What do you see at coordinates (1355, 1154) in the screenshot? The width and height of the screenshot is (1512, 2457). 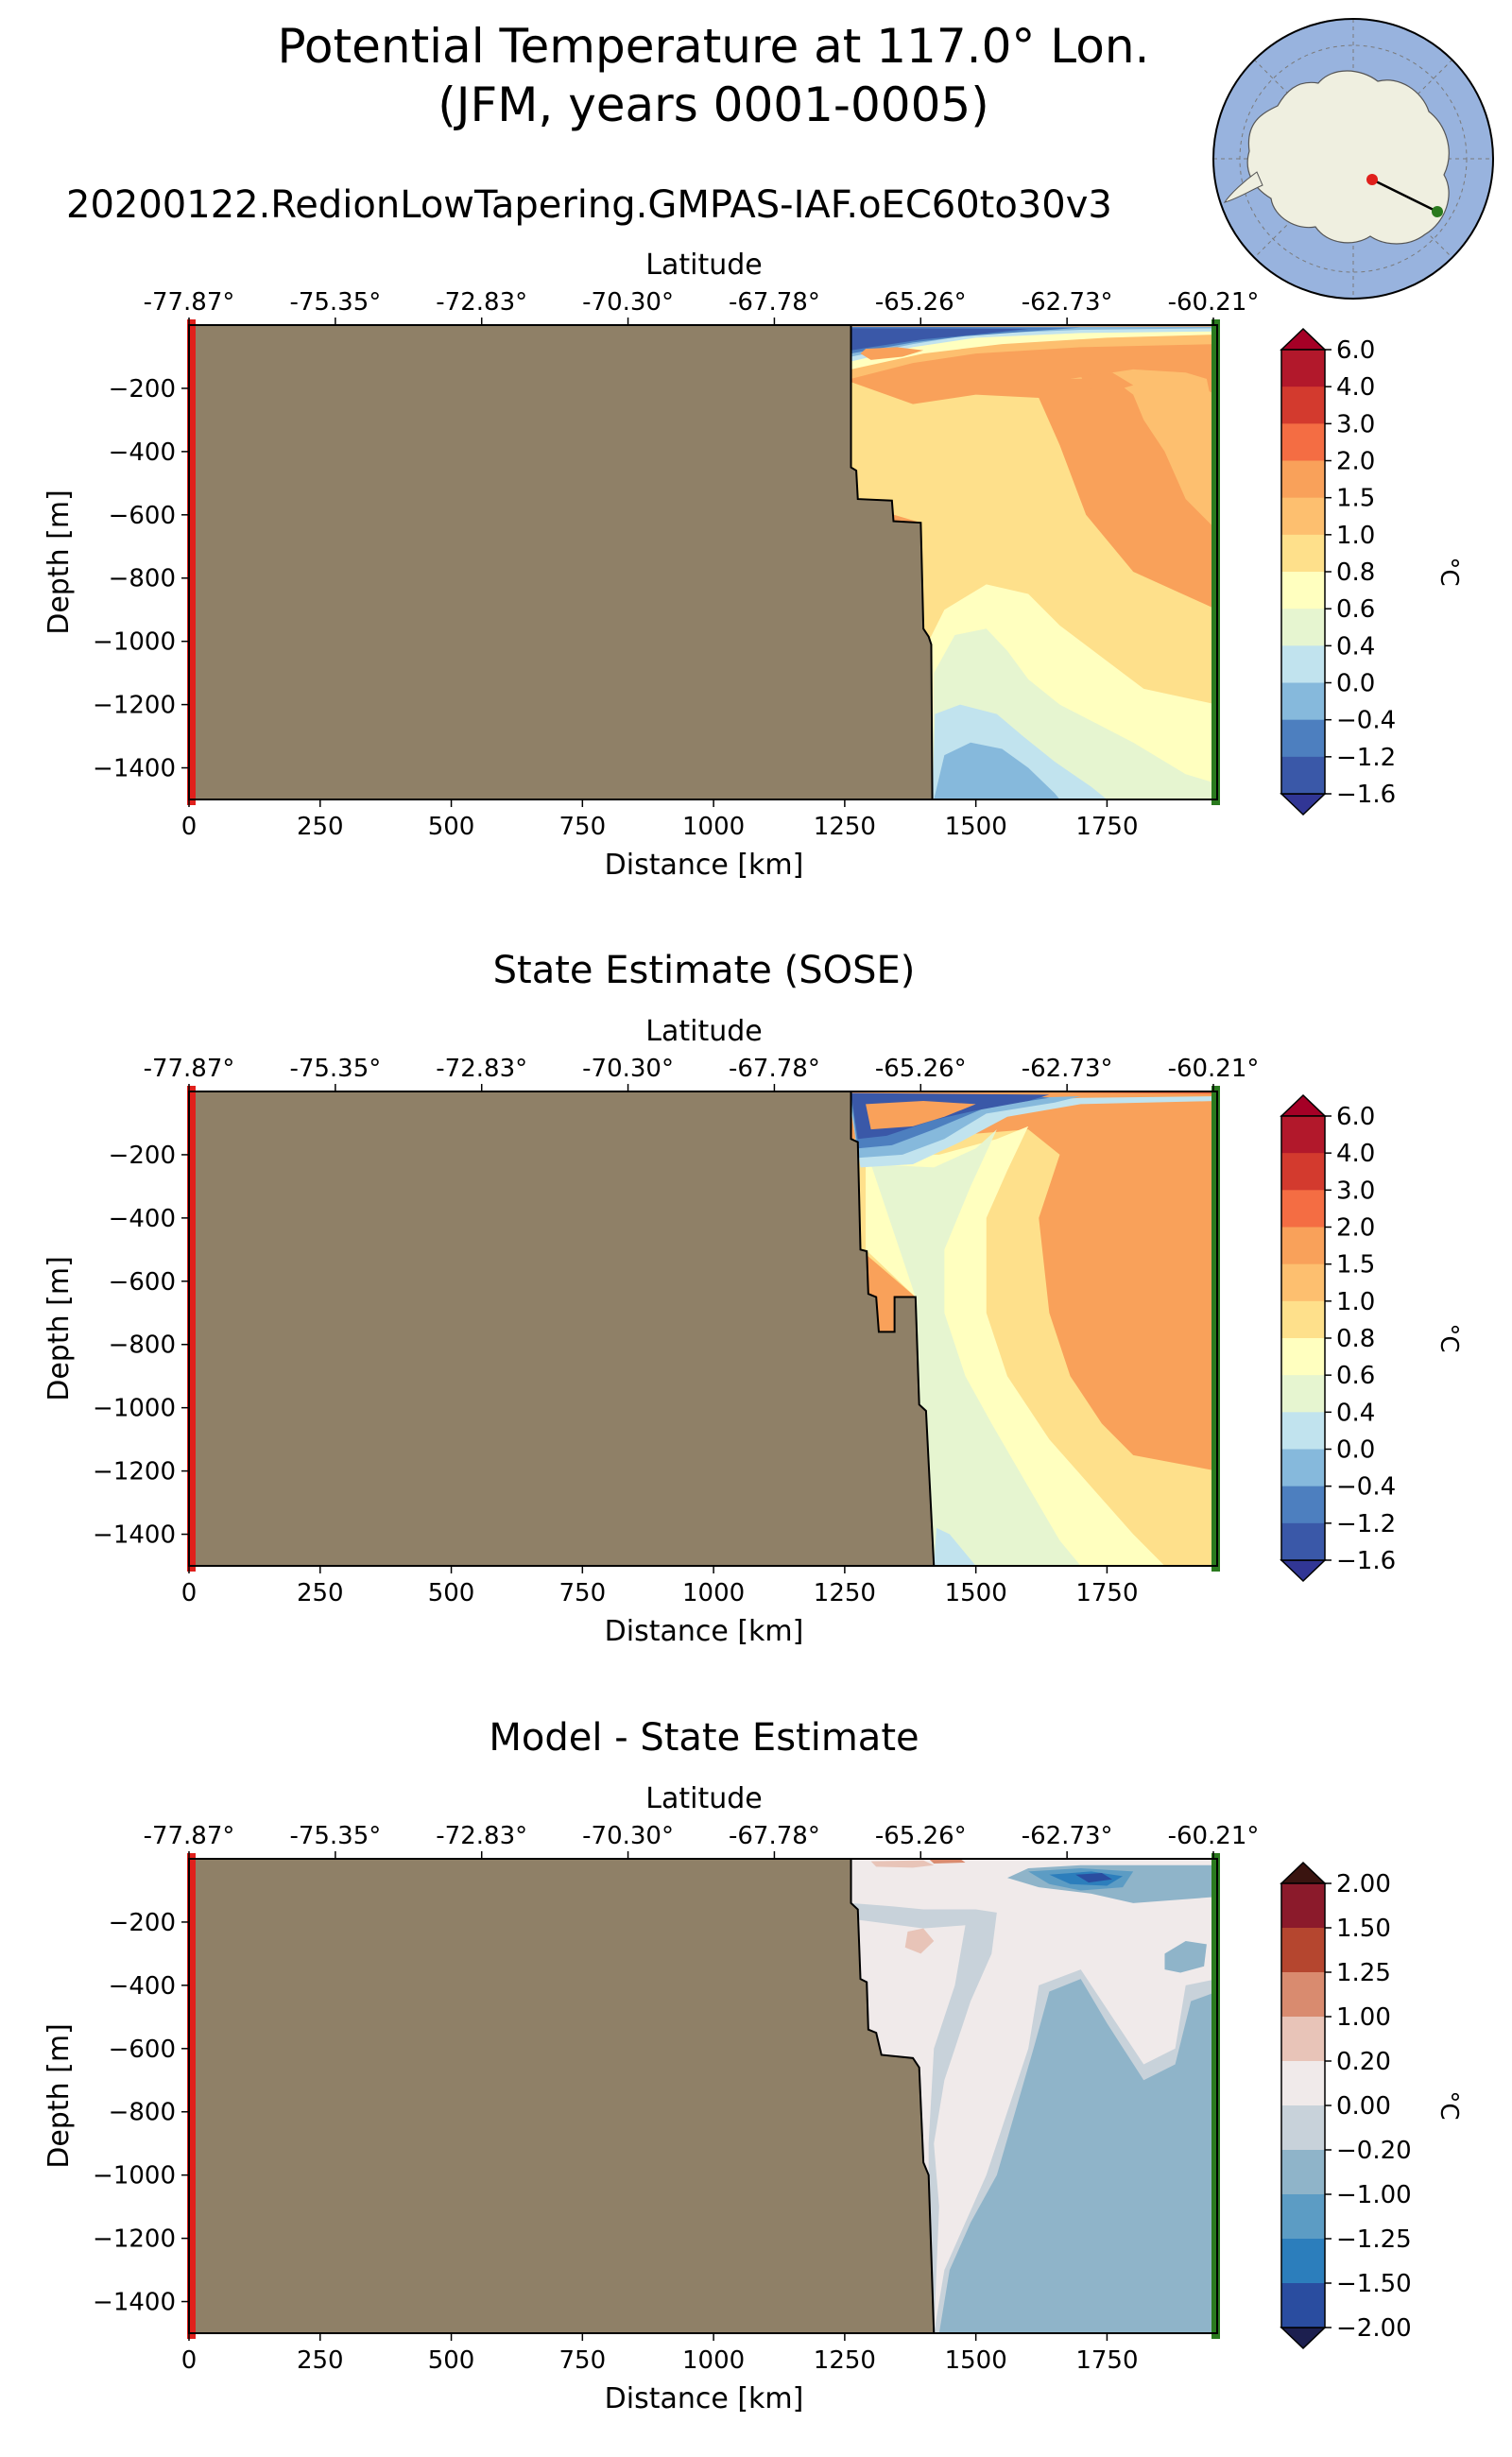 I see `colorbar-tick-label: 4.0` at bounding box center [1355, 1154].